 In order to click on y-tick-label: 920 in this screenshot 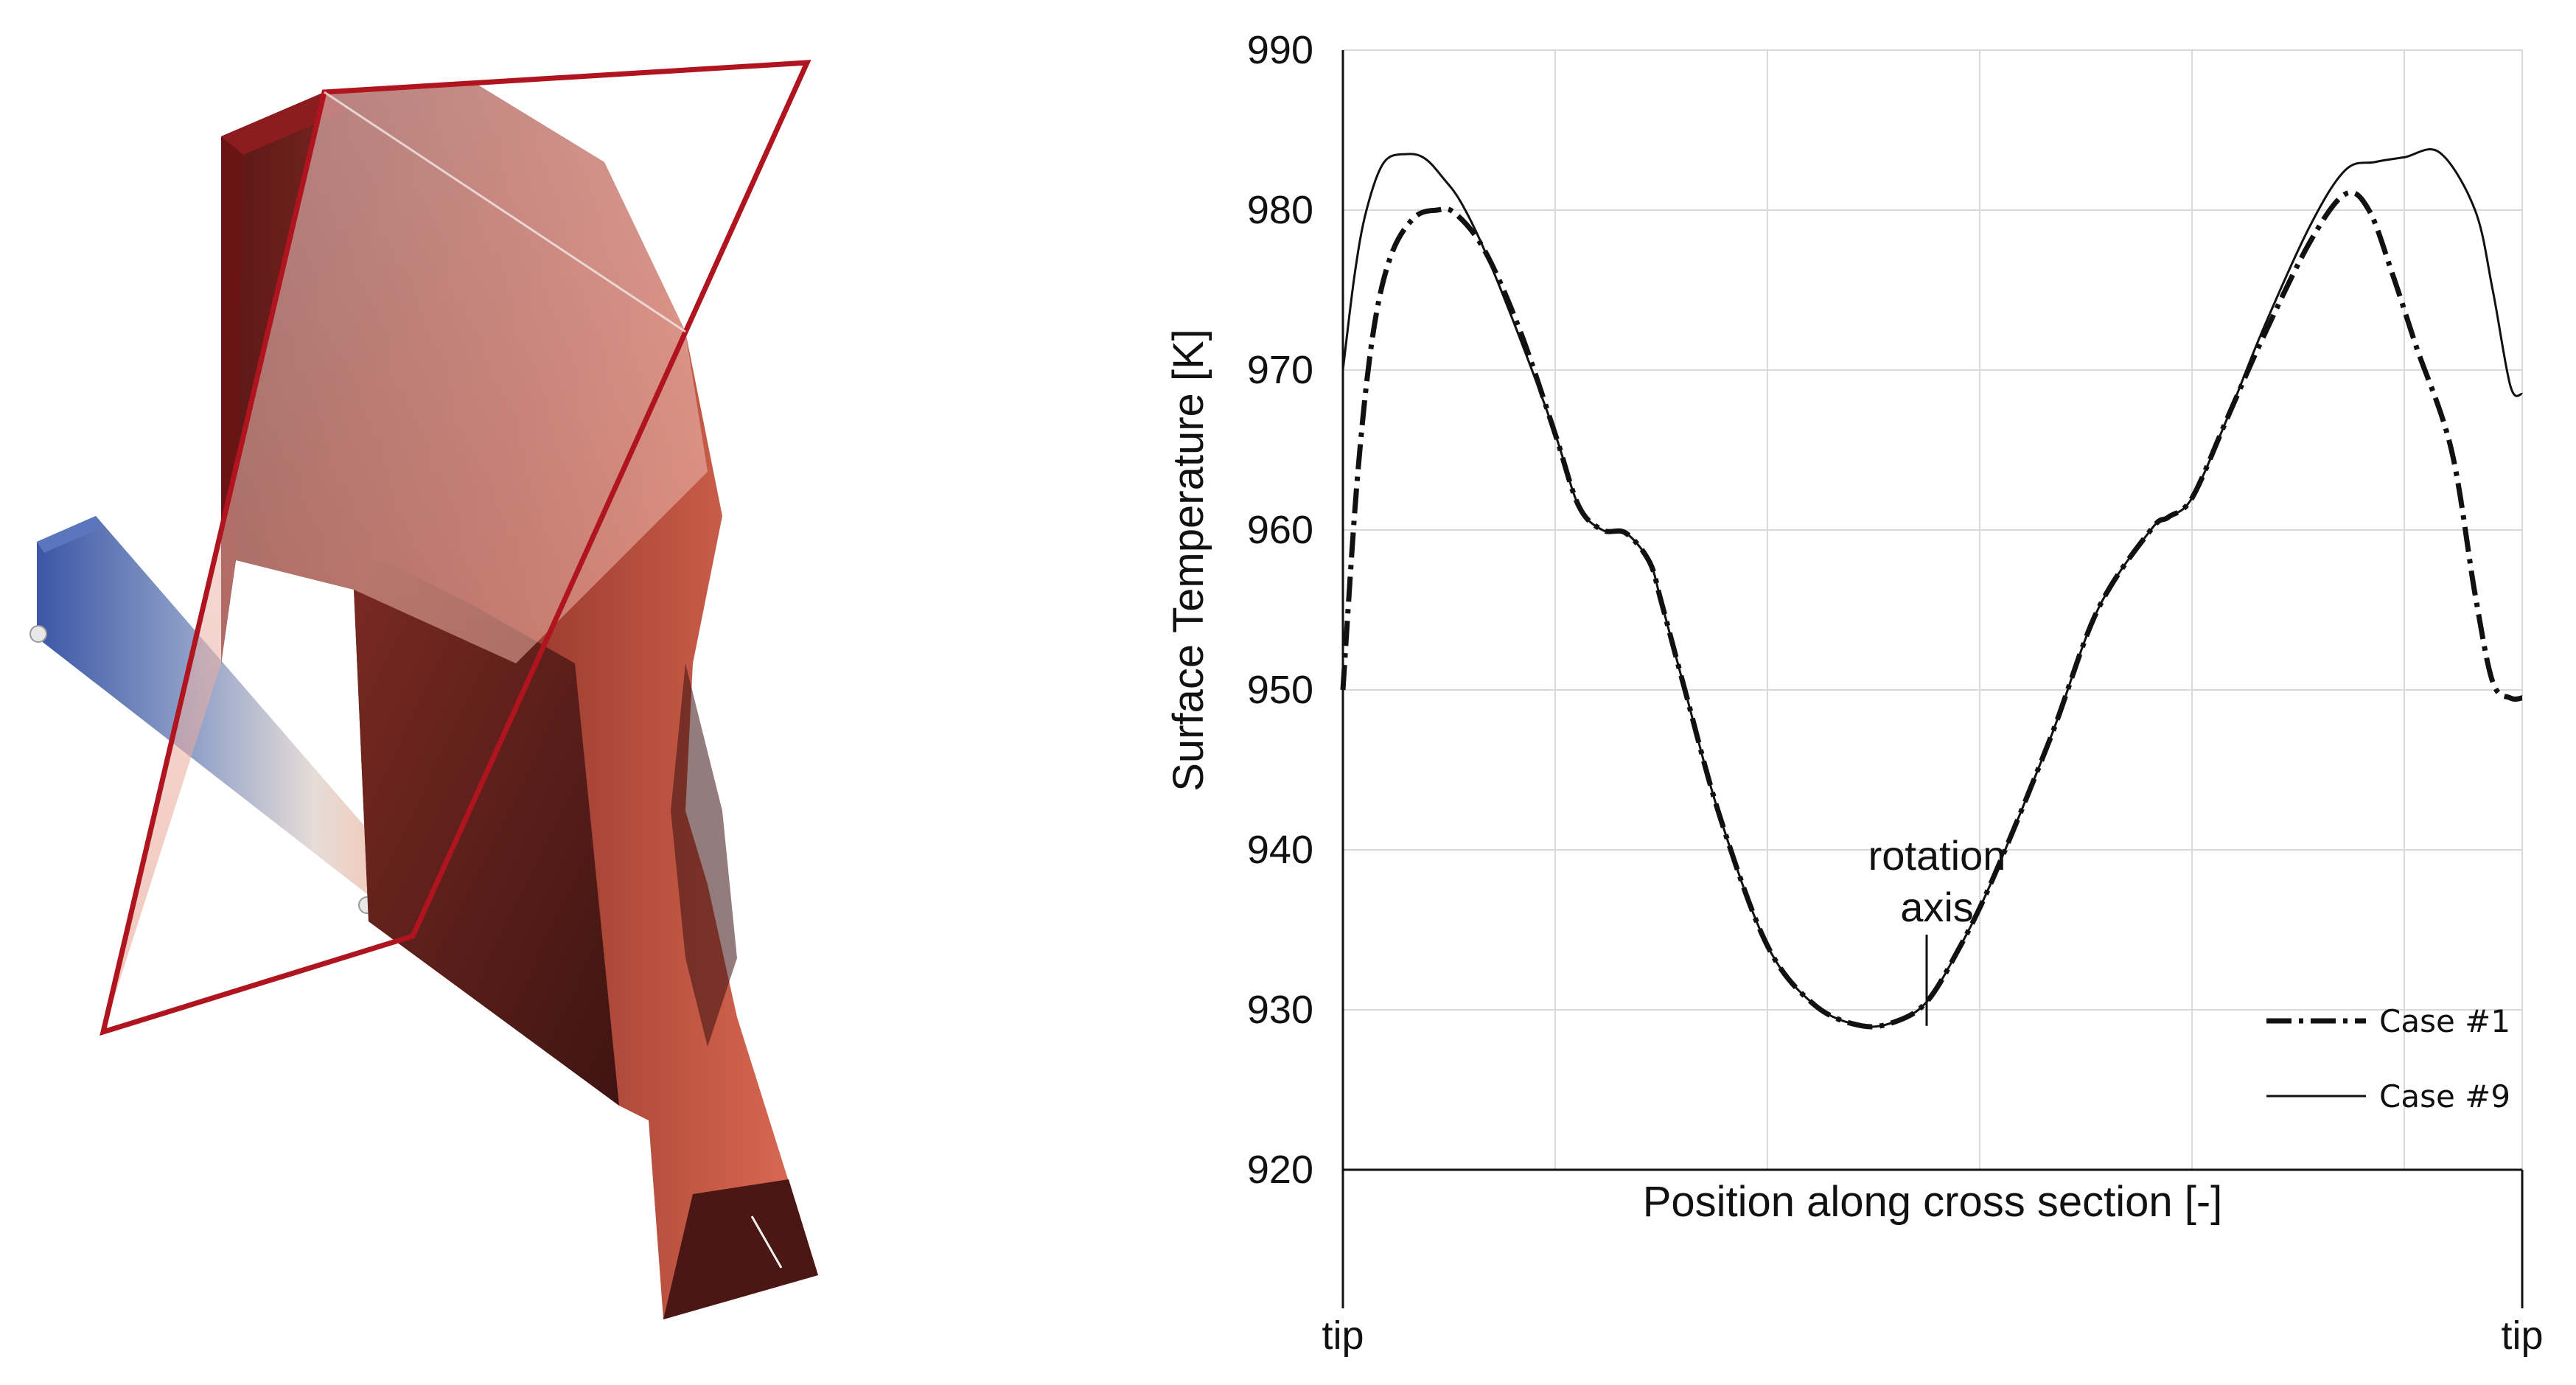, I will do `click(1280, 1170)`.